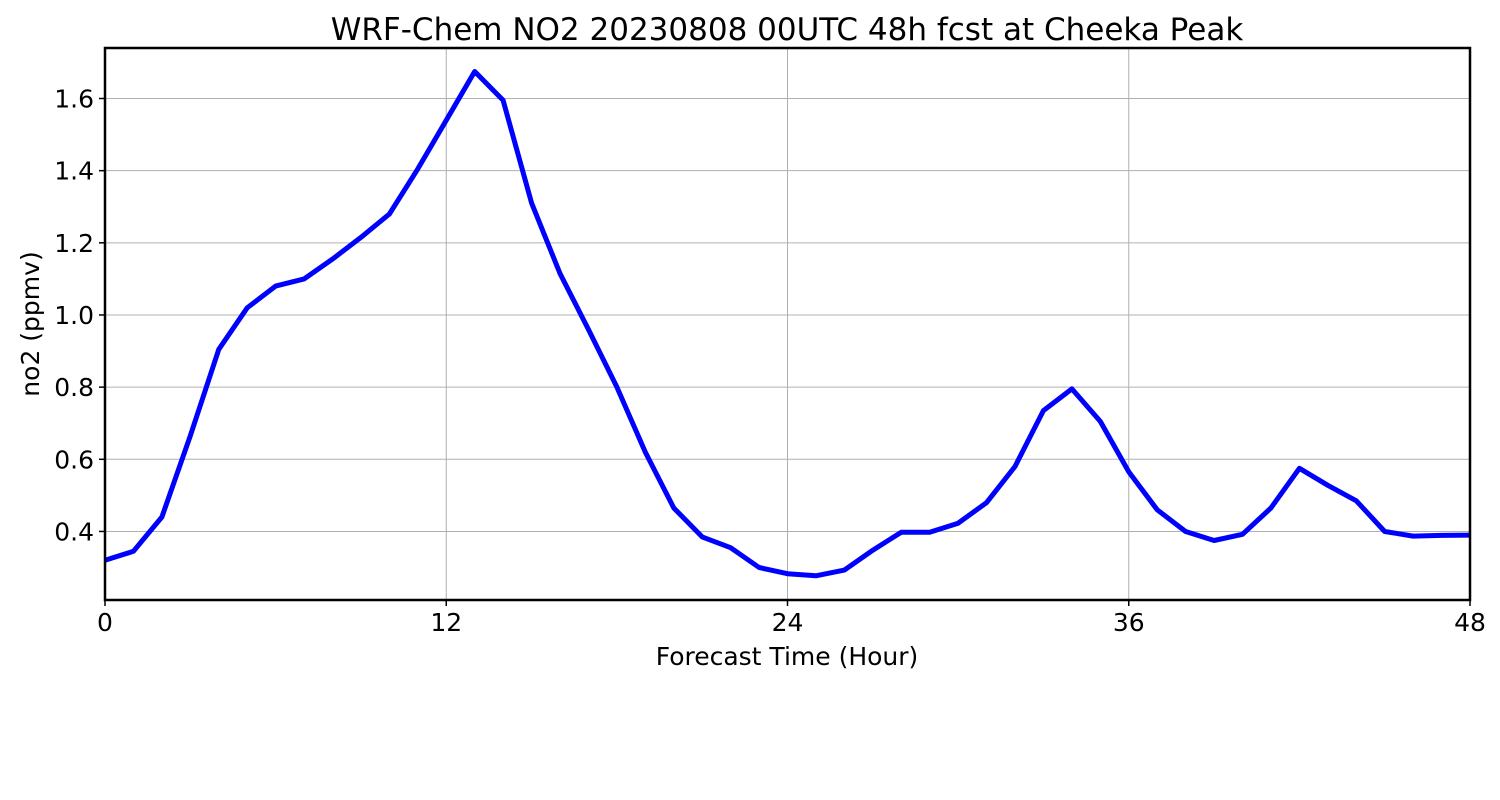 The height and width of the screenshot is (800, 1500). What do you see at coordinates (788, 622) in the screenshot?
I see `x-tick-label: 24` at bounding box center [788, 622].